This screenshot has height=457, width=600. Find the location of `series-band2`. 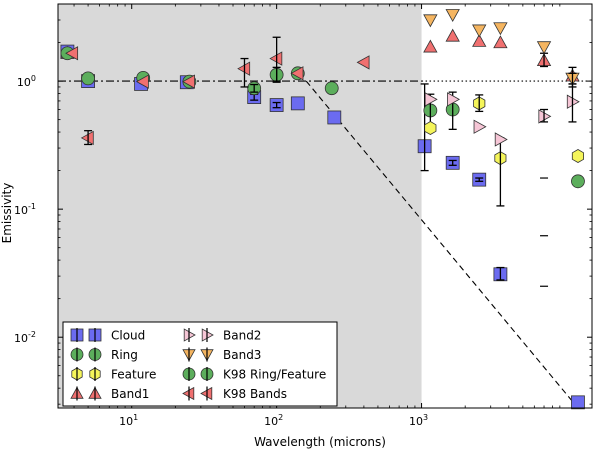

series-band2 is located at coordinates (502, 115).